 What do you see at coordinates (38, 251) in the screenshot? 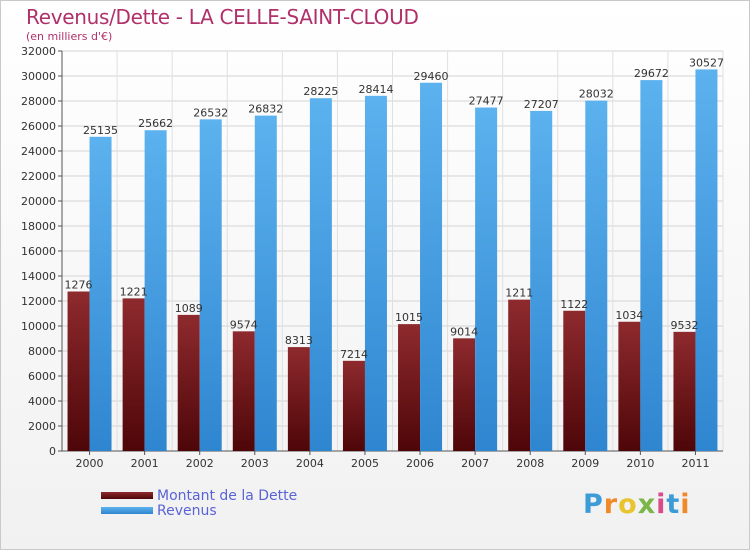
I see `y-tick-label: 16000` at bounding box center [38, 251].